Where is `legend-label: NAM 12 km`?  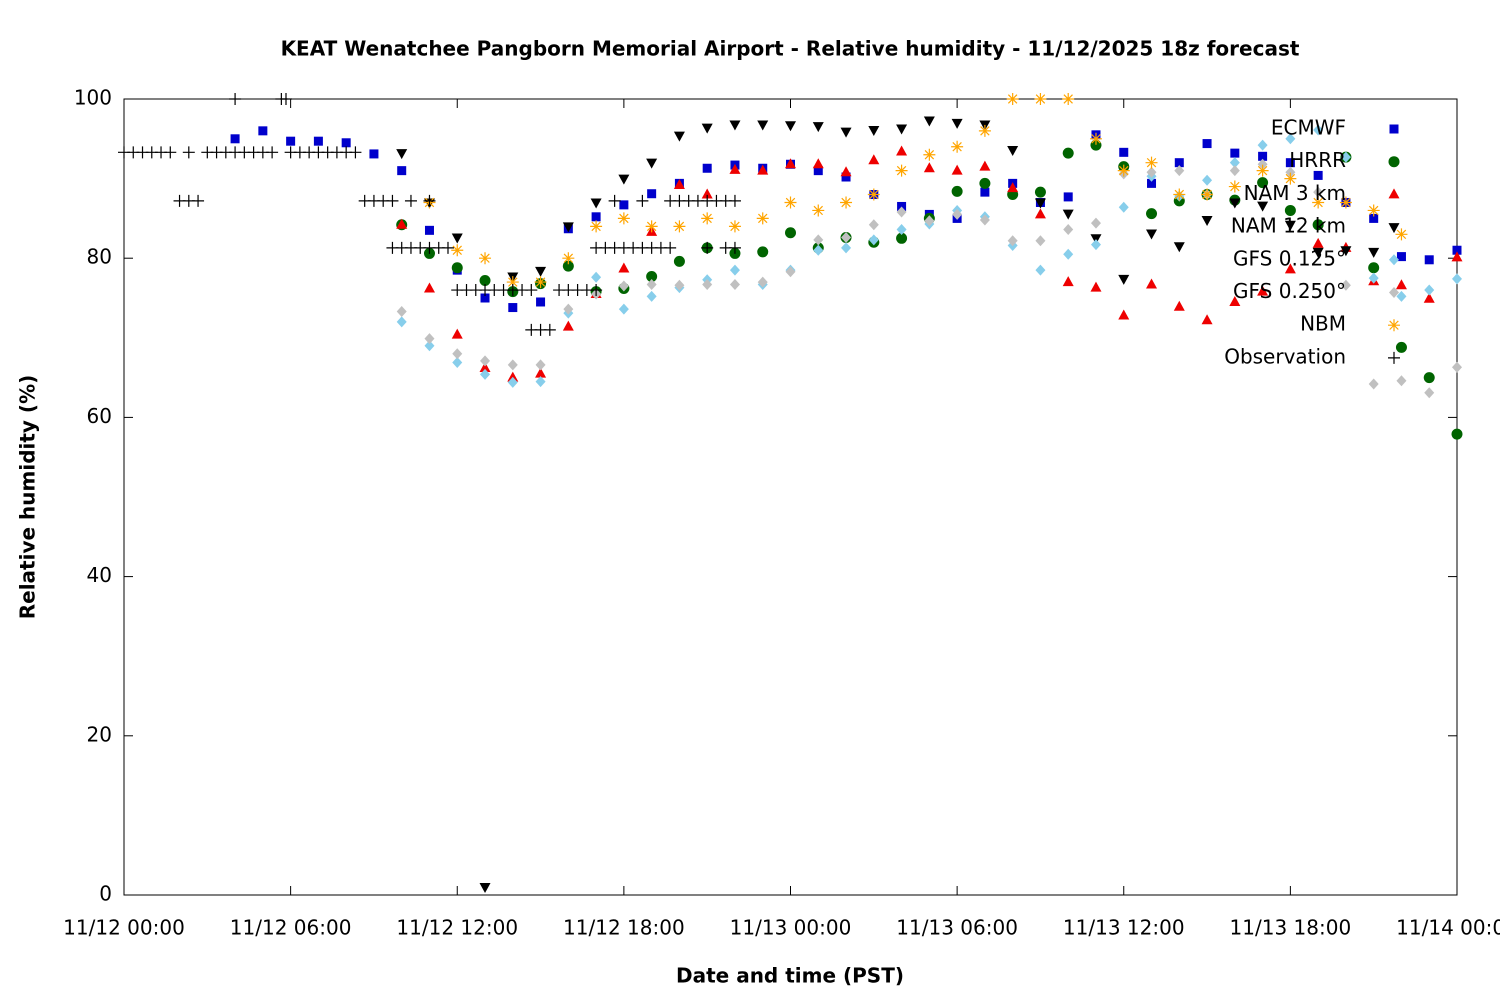 legend-label: NAM 12 km is located at coordinates (1288, 226).